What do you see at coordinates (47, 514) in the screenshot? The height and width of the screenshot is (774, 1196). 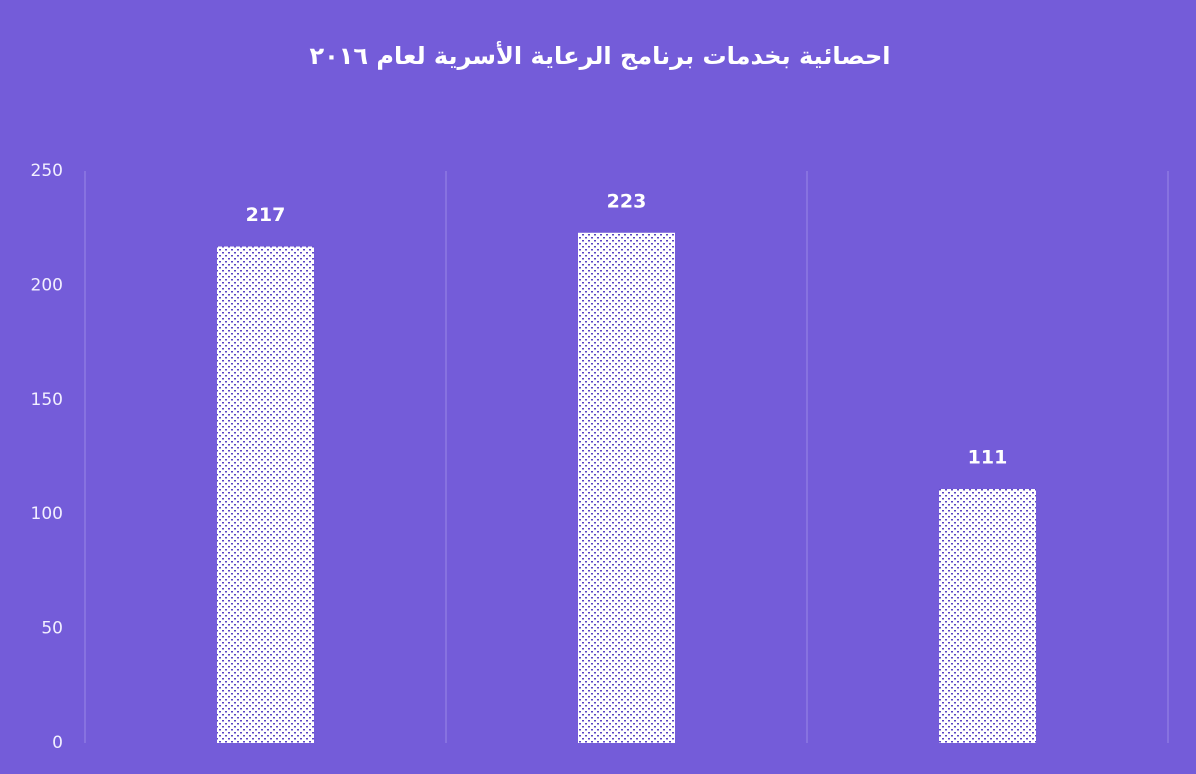 I see `y-tick-label: 100` at bounding box center [47, 514].